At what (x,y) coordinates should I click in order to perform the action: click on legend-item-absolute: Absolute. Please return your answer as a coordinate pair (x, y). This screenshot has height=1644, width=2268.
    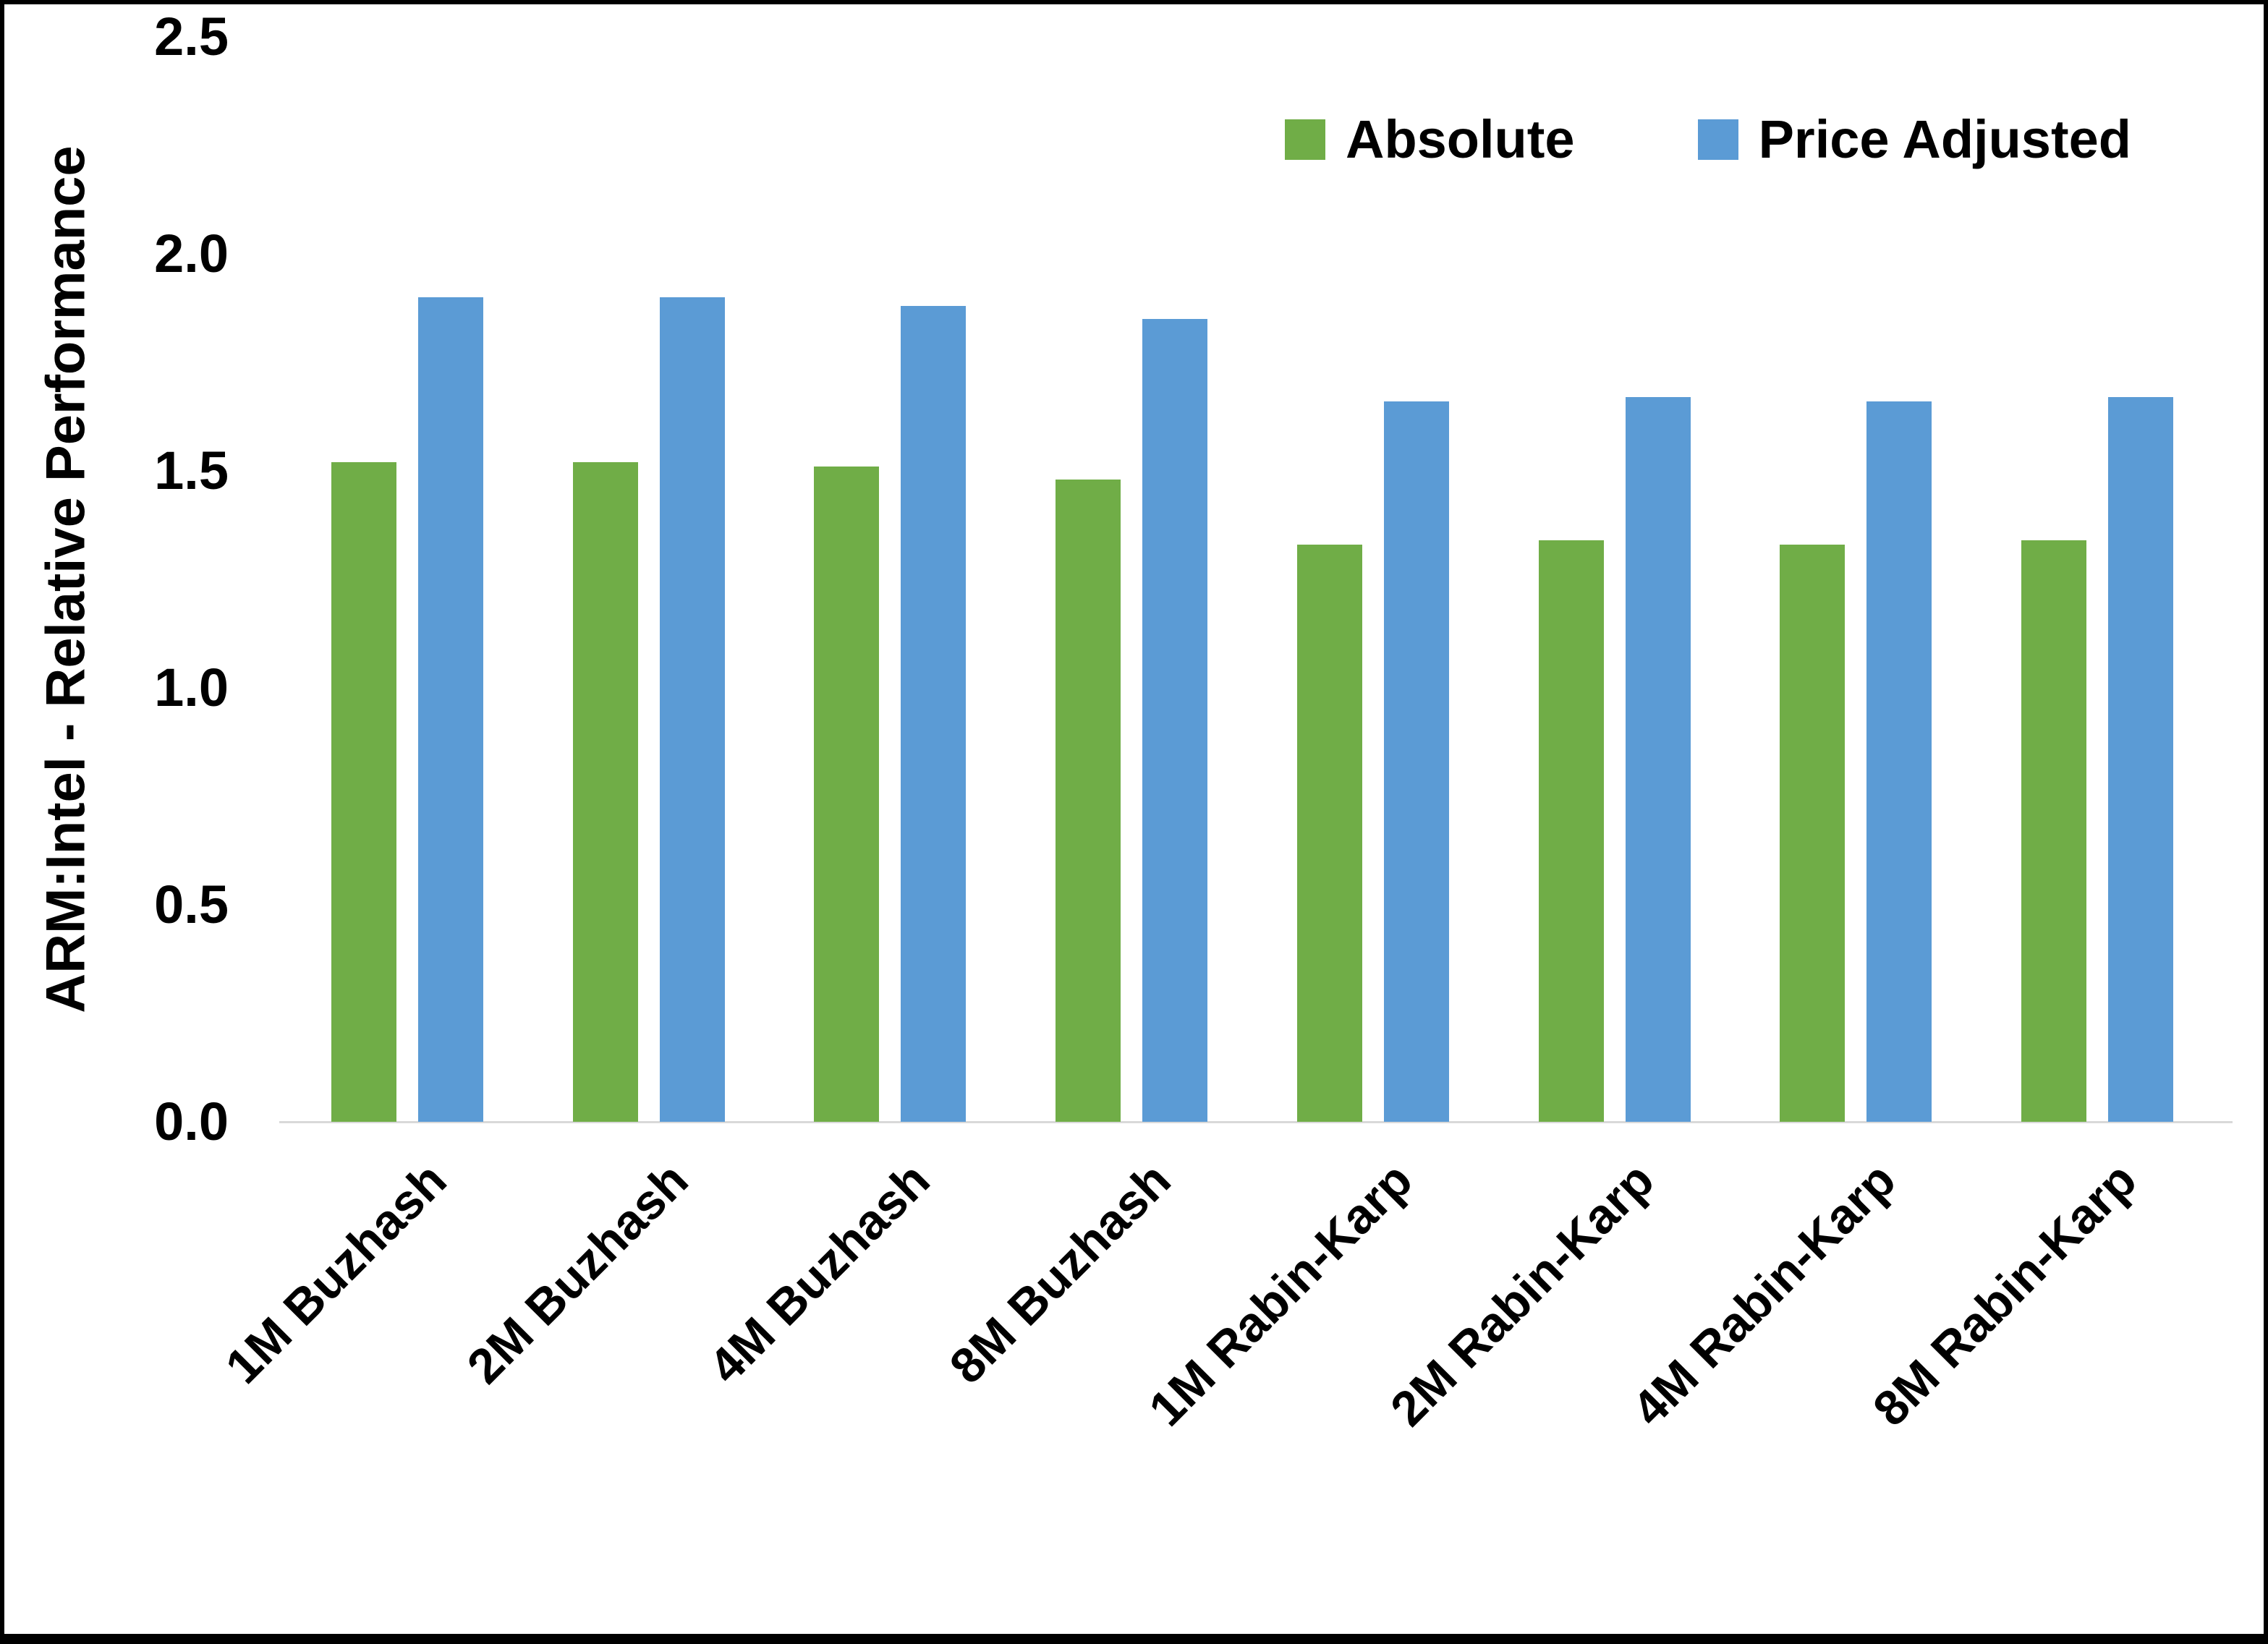
    Looking at the image, I should click on (1430, 139).